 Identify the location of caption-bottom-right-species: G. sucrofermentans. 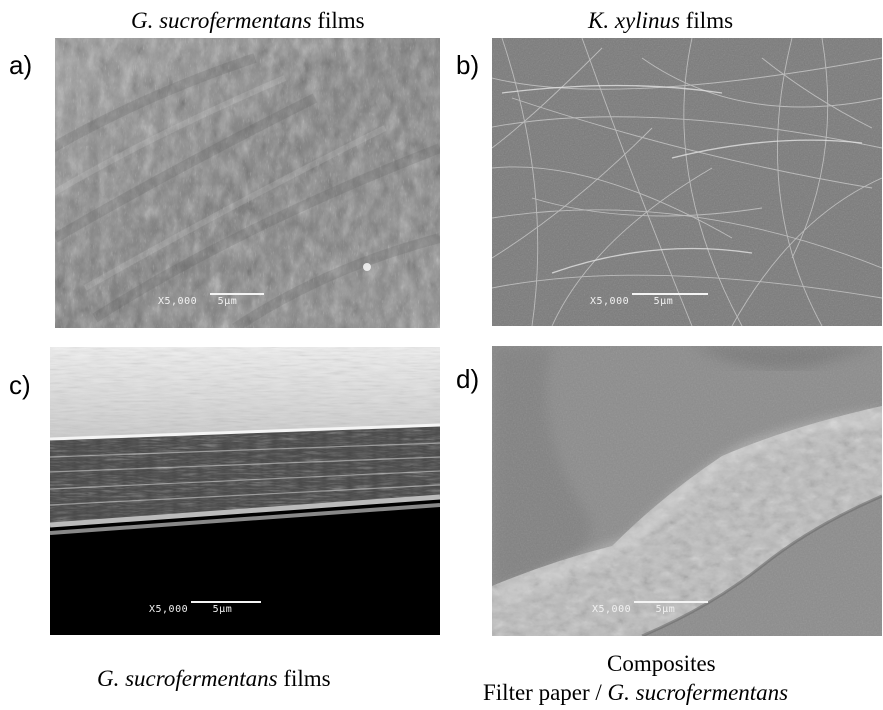
(698, 692).